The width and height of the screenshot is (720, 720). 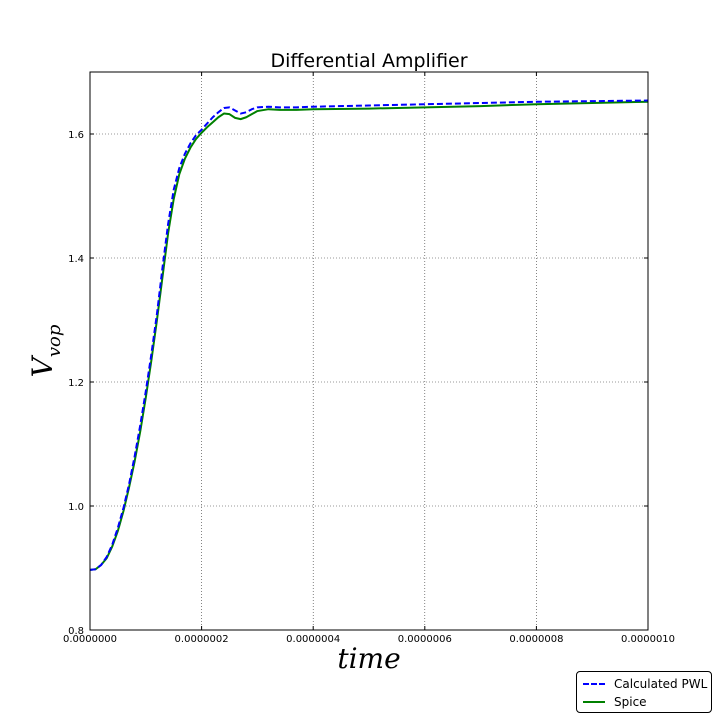 I want to click on y-tick-label: 1.4, so click(x=76, y=259).